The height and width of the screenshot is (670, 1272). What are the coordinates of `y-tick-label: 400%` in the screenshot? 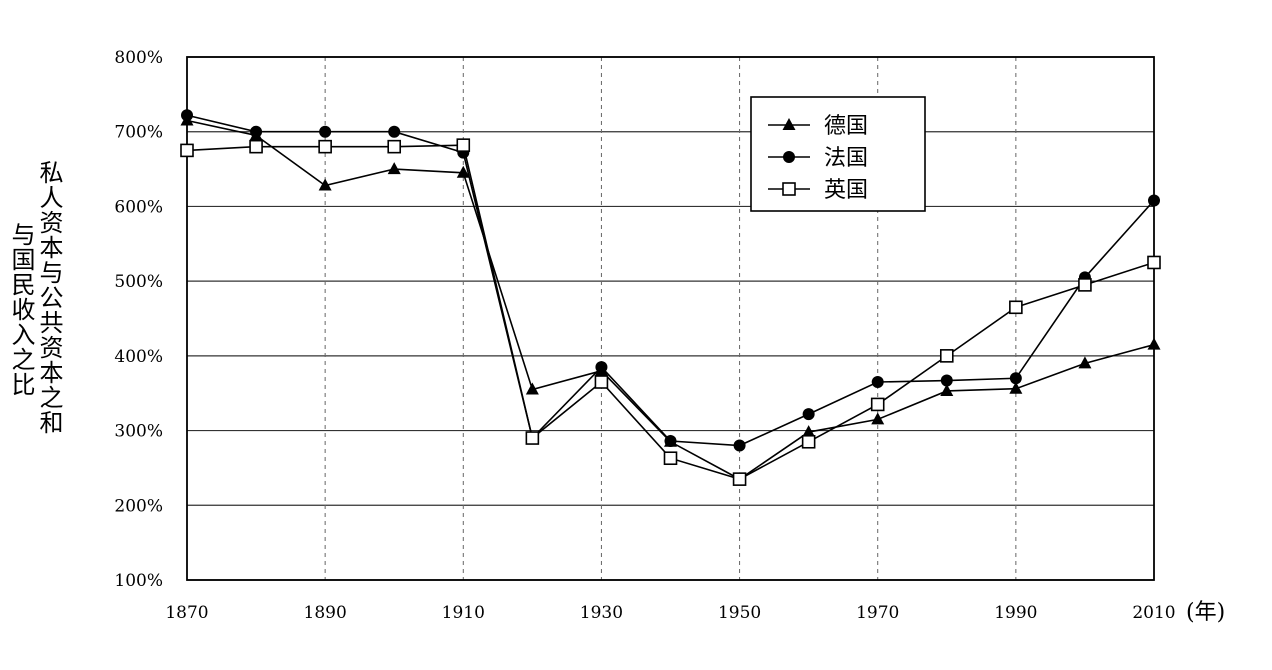 It's located at (138, 357).